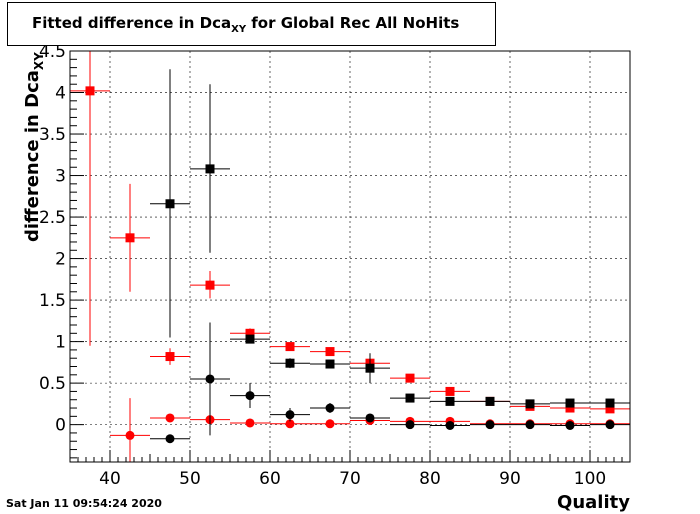 Image resolution: width=700 pixels, height=514 pixels. What do you see at coordinates (353, 23) in the screenshot?
I see `title-tail: for Global Rec All NoHits` at bounding box center [353, 23].